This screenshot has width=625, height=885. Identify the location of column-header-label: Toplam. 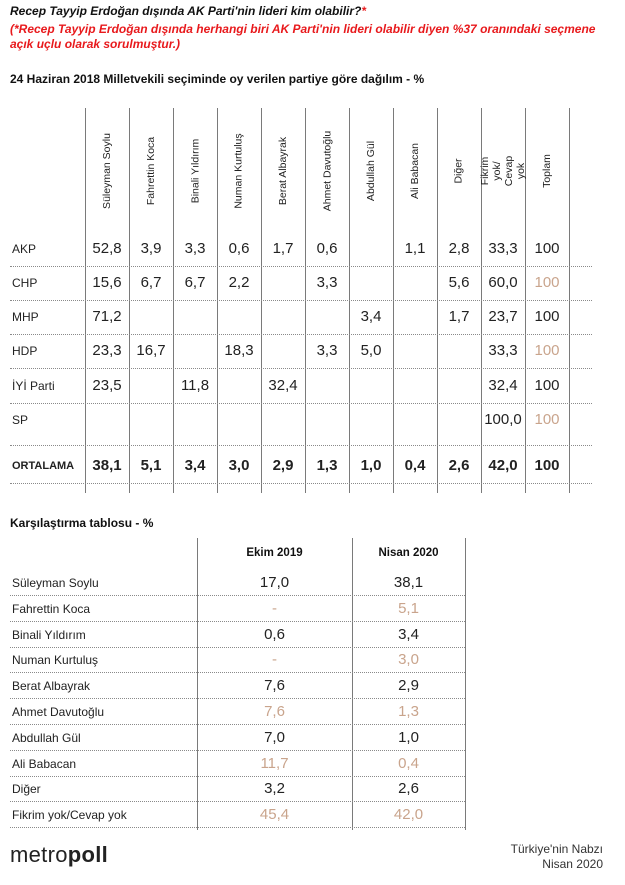
(546, 171).